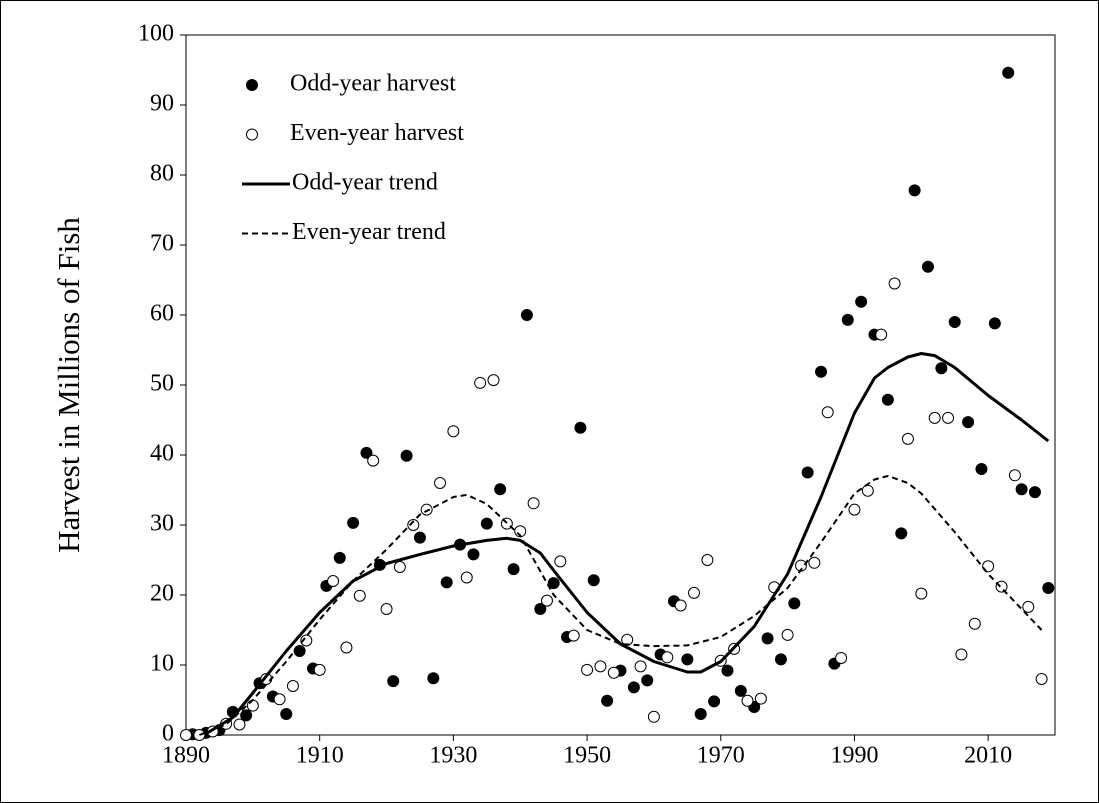  Describe the element at coordinates (68, 385) in the screenshot. I see `y-axis-label: Harvest in Millions of Fish` at that location.